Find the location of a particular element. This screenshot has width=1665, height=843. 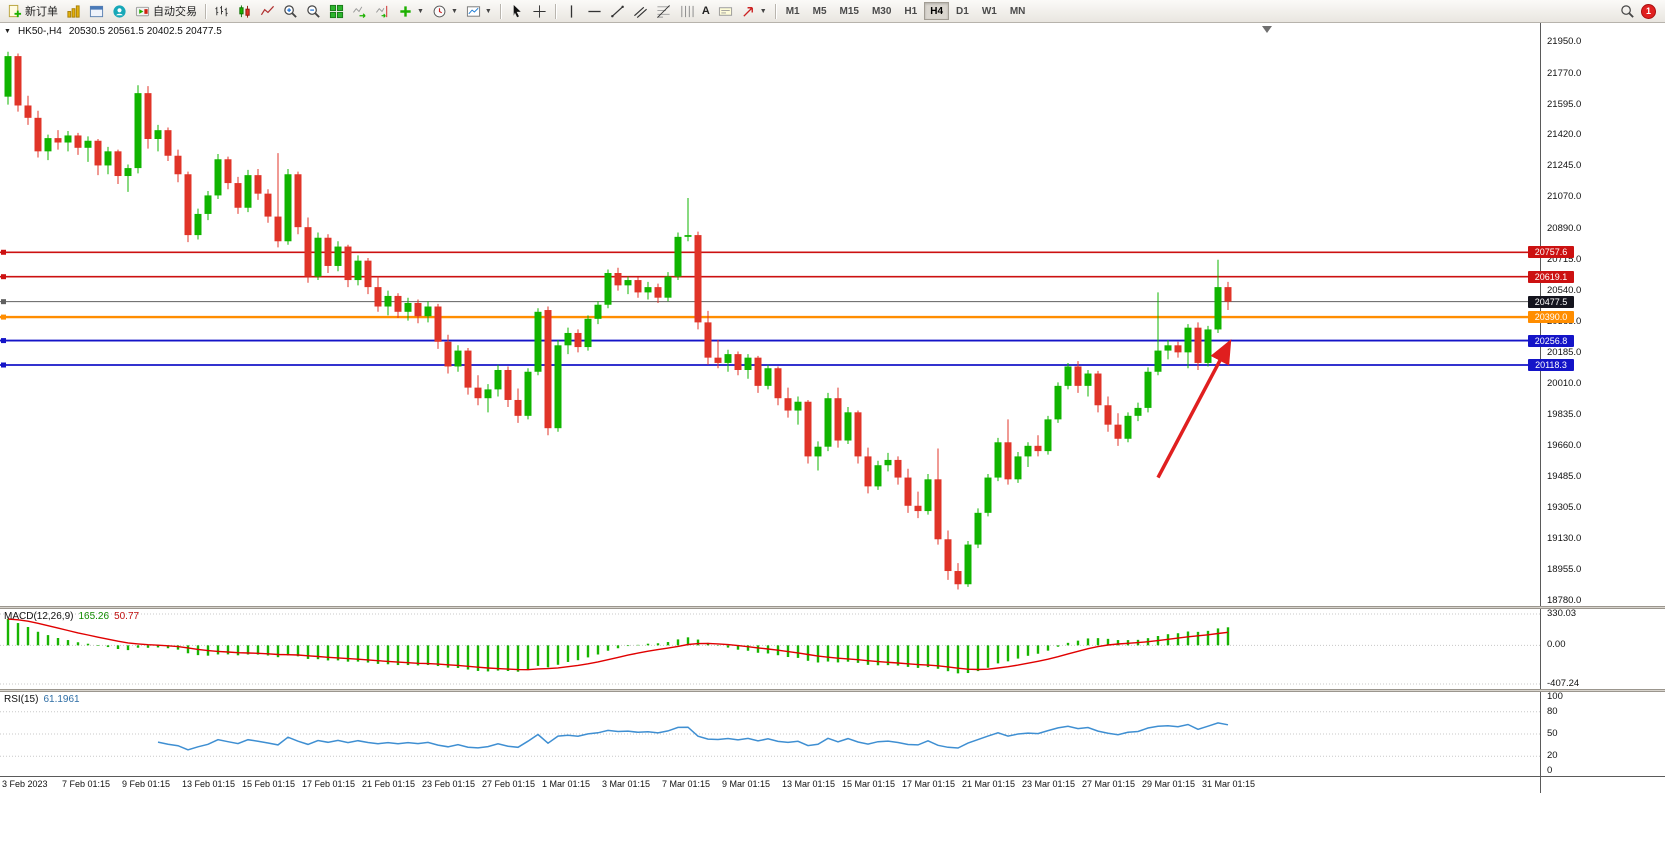

zoom-out-button is located at coordinates (313, 11).